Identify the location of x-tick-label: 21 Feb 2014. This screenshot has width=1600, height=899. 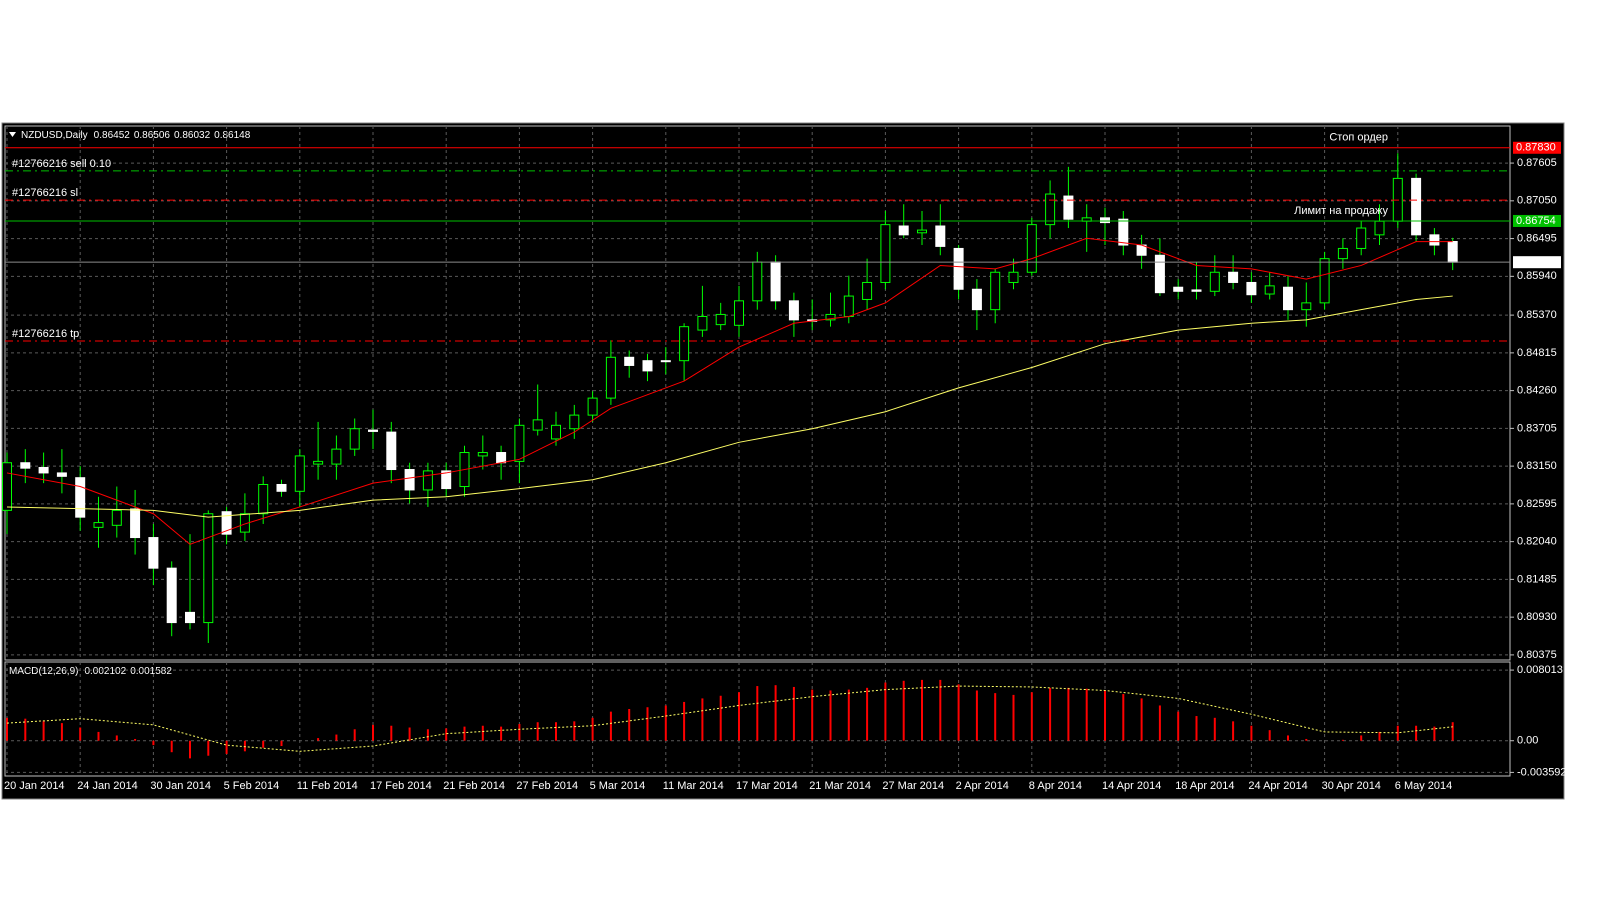
(474, 786).